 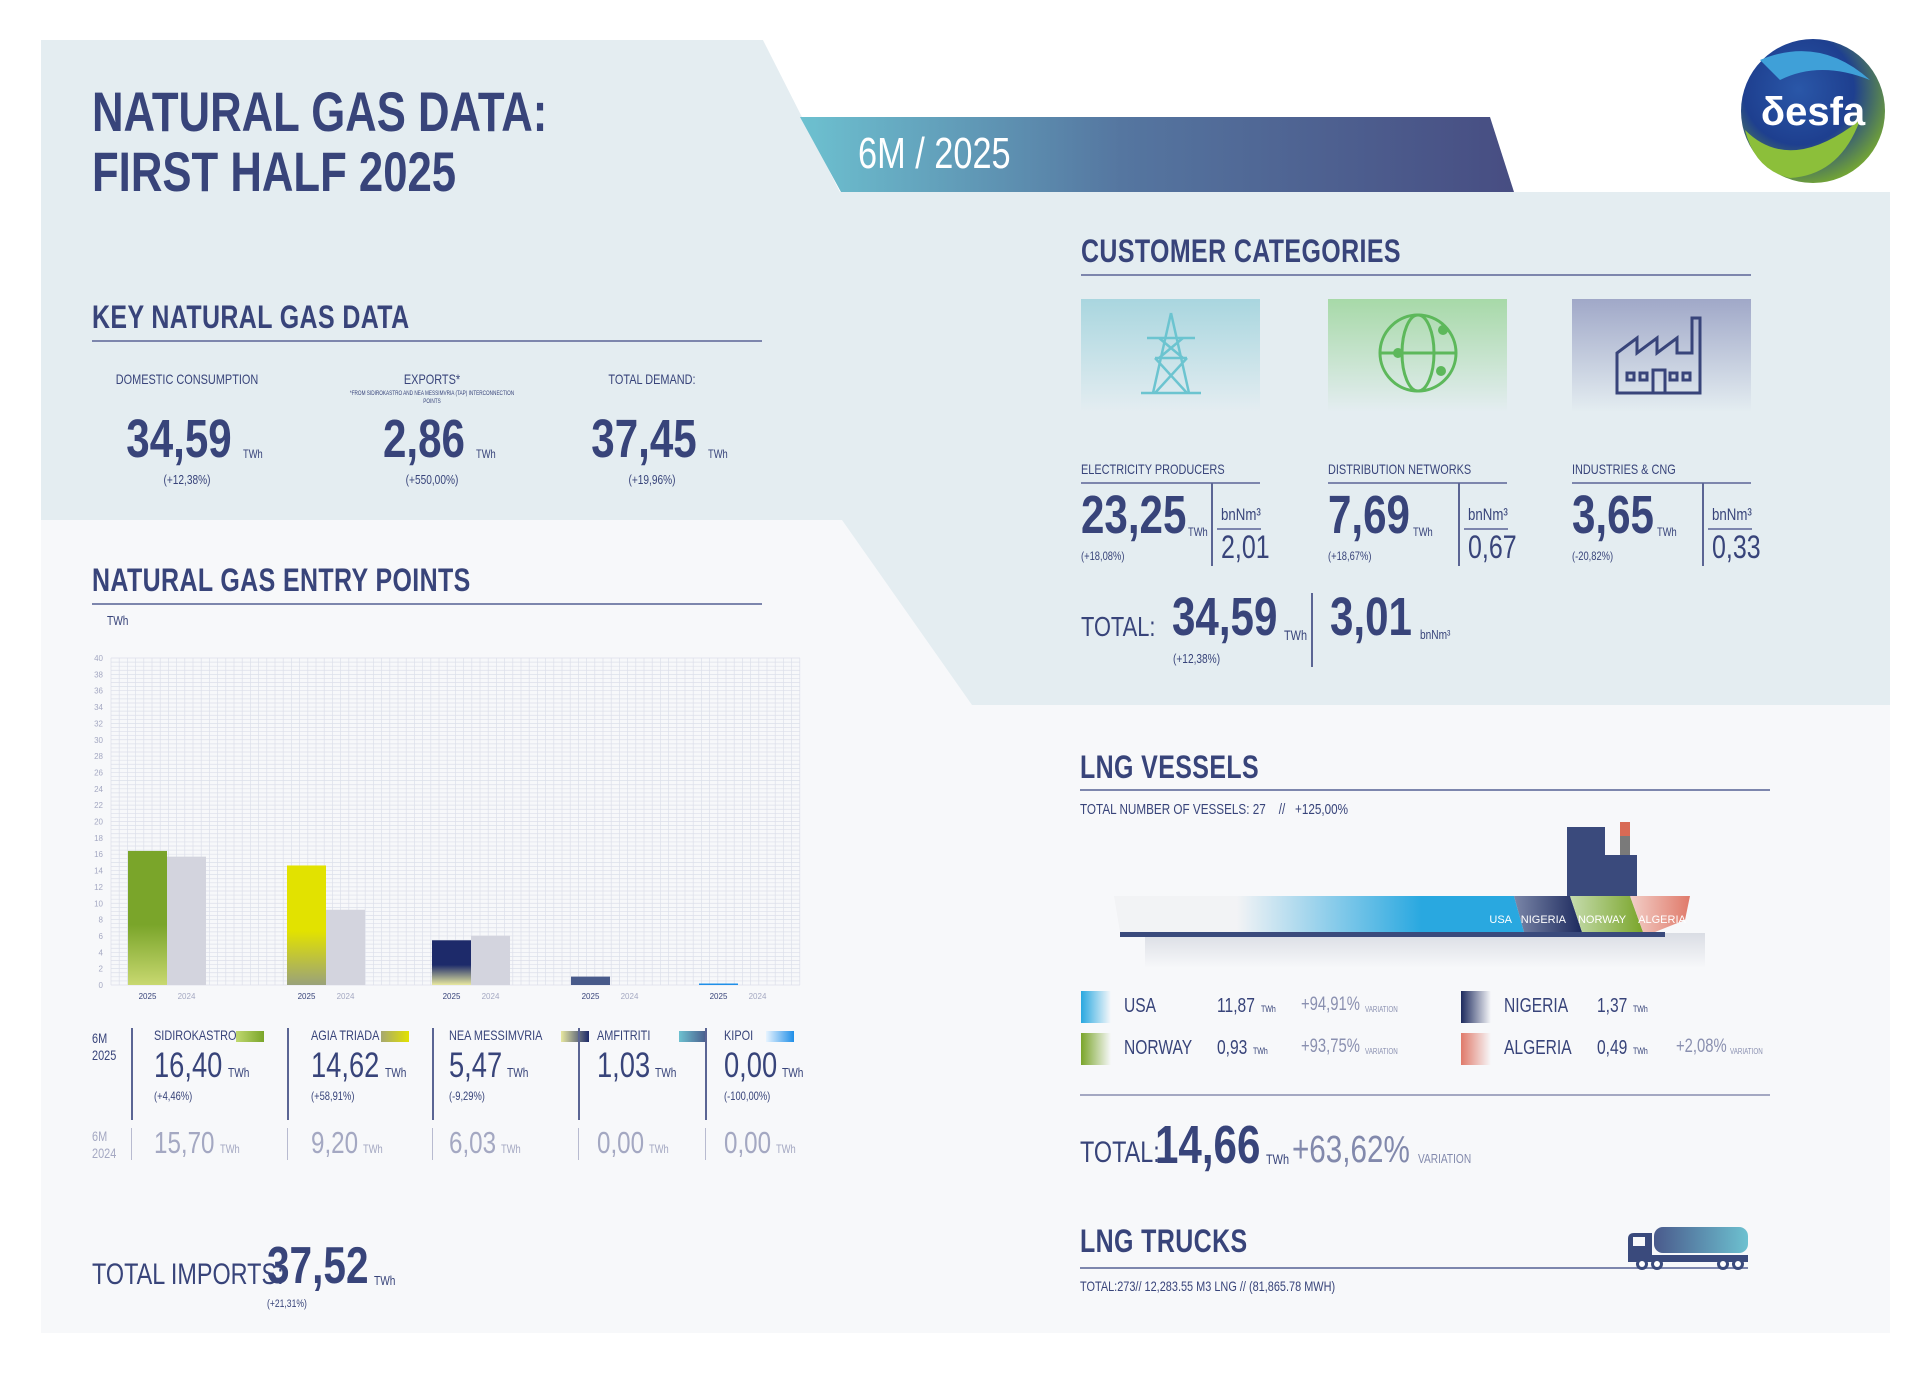 What do you see at coordinates (747, 1096) in the screenshot?
I see `entry-change: (-100,00%)` at bounding box center [747, 1096].